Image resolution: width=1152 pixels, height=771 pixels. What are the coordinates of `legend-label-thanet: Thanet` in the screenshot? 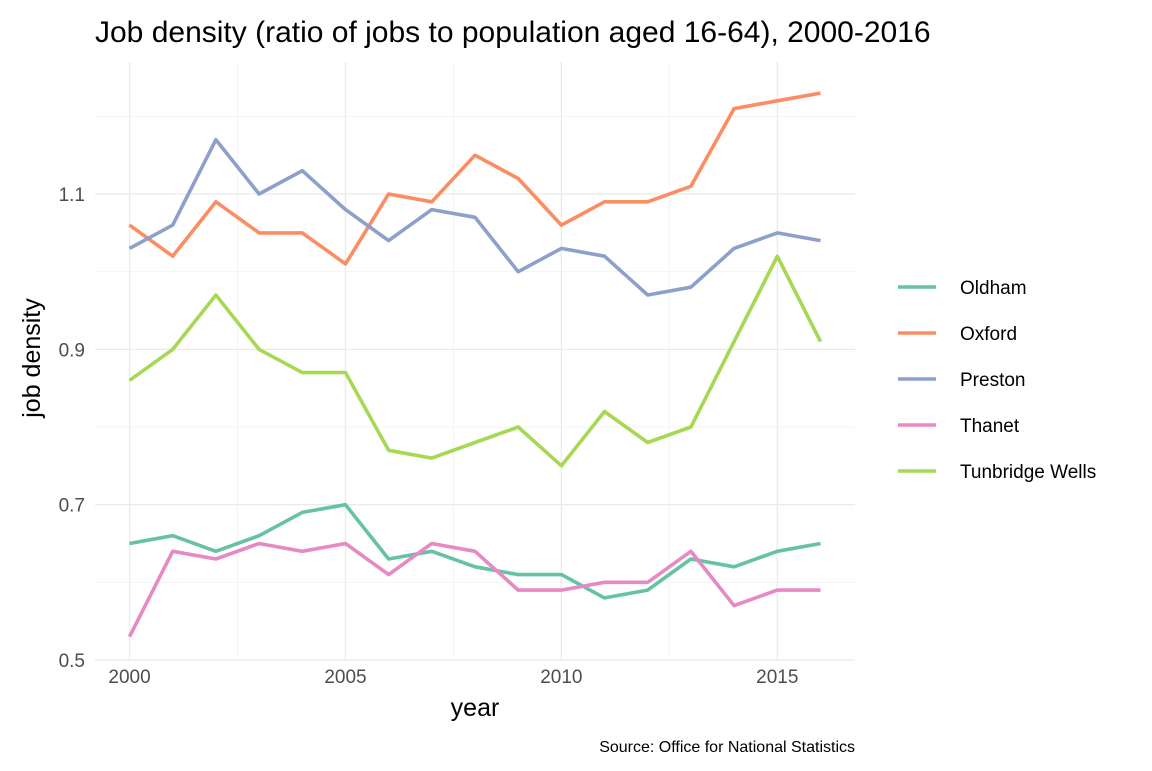 It's located at (990, 426).